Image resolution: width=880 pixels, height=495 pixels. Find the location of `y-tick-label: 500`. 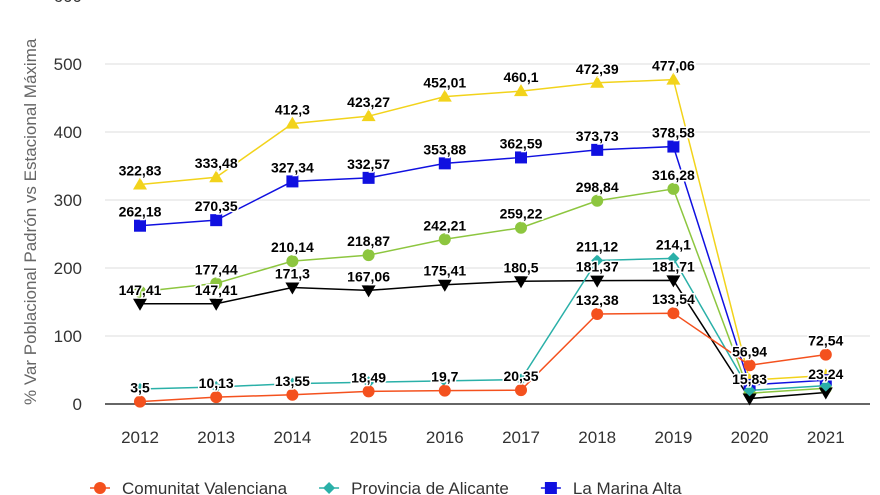

y-tick-label: 500 is located at coordinates (68, 64).